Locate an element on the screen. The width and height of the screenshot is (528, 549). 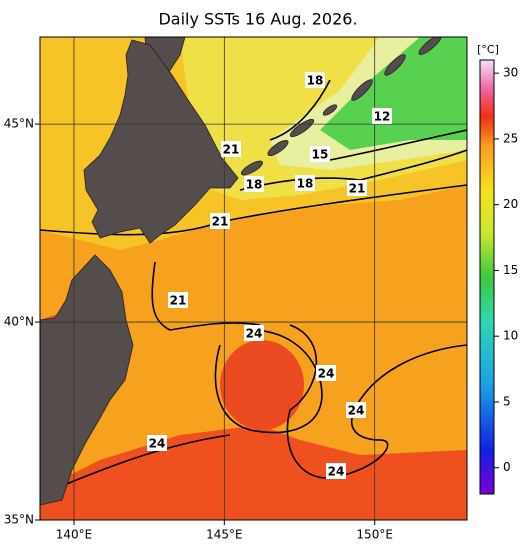
contour-label: 12 is located at coordinates (382, 117).